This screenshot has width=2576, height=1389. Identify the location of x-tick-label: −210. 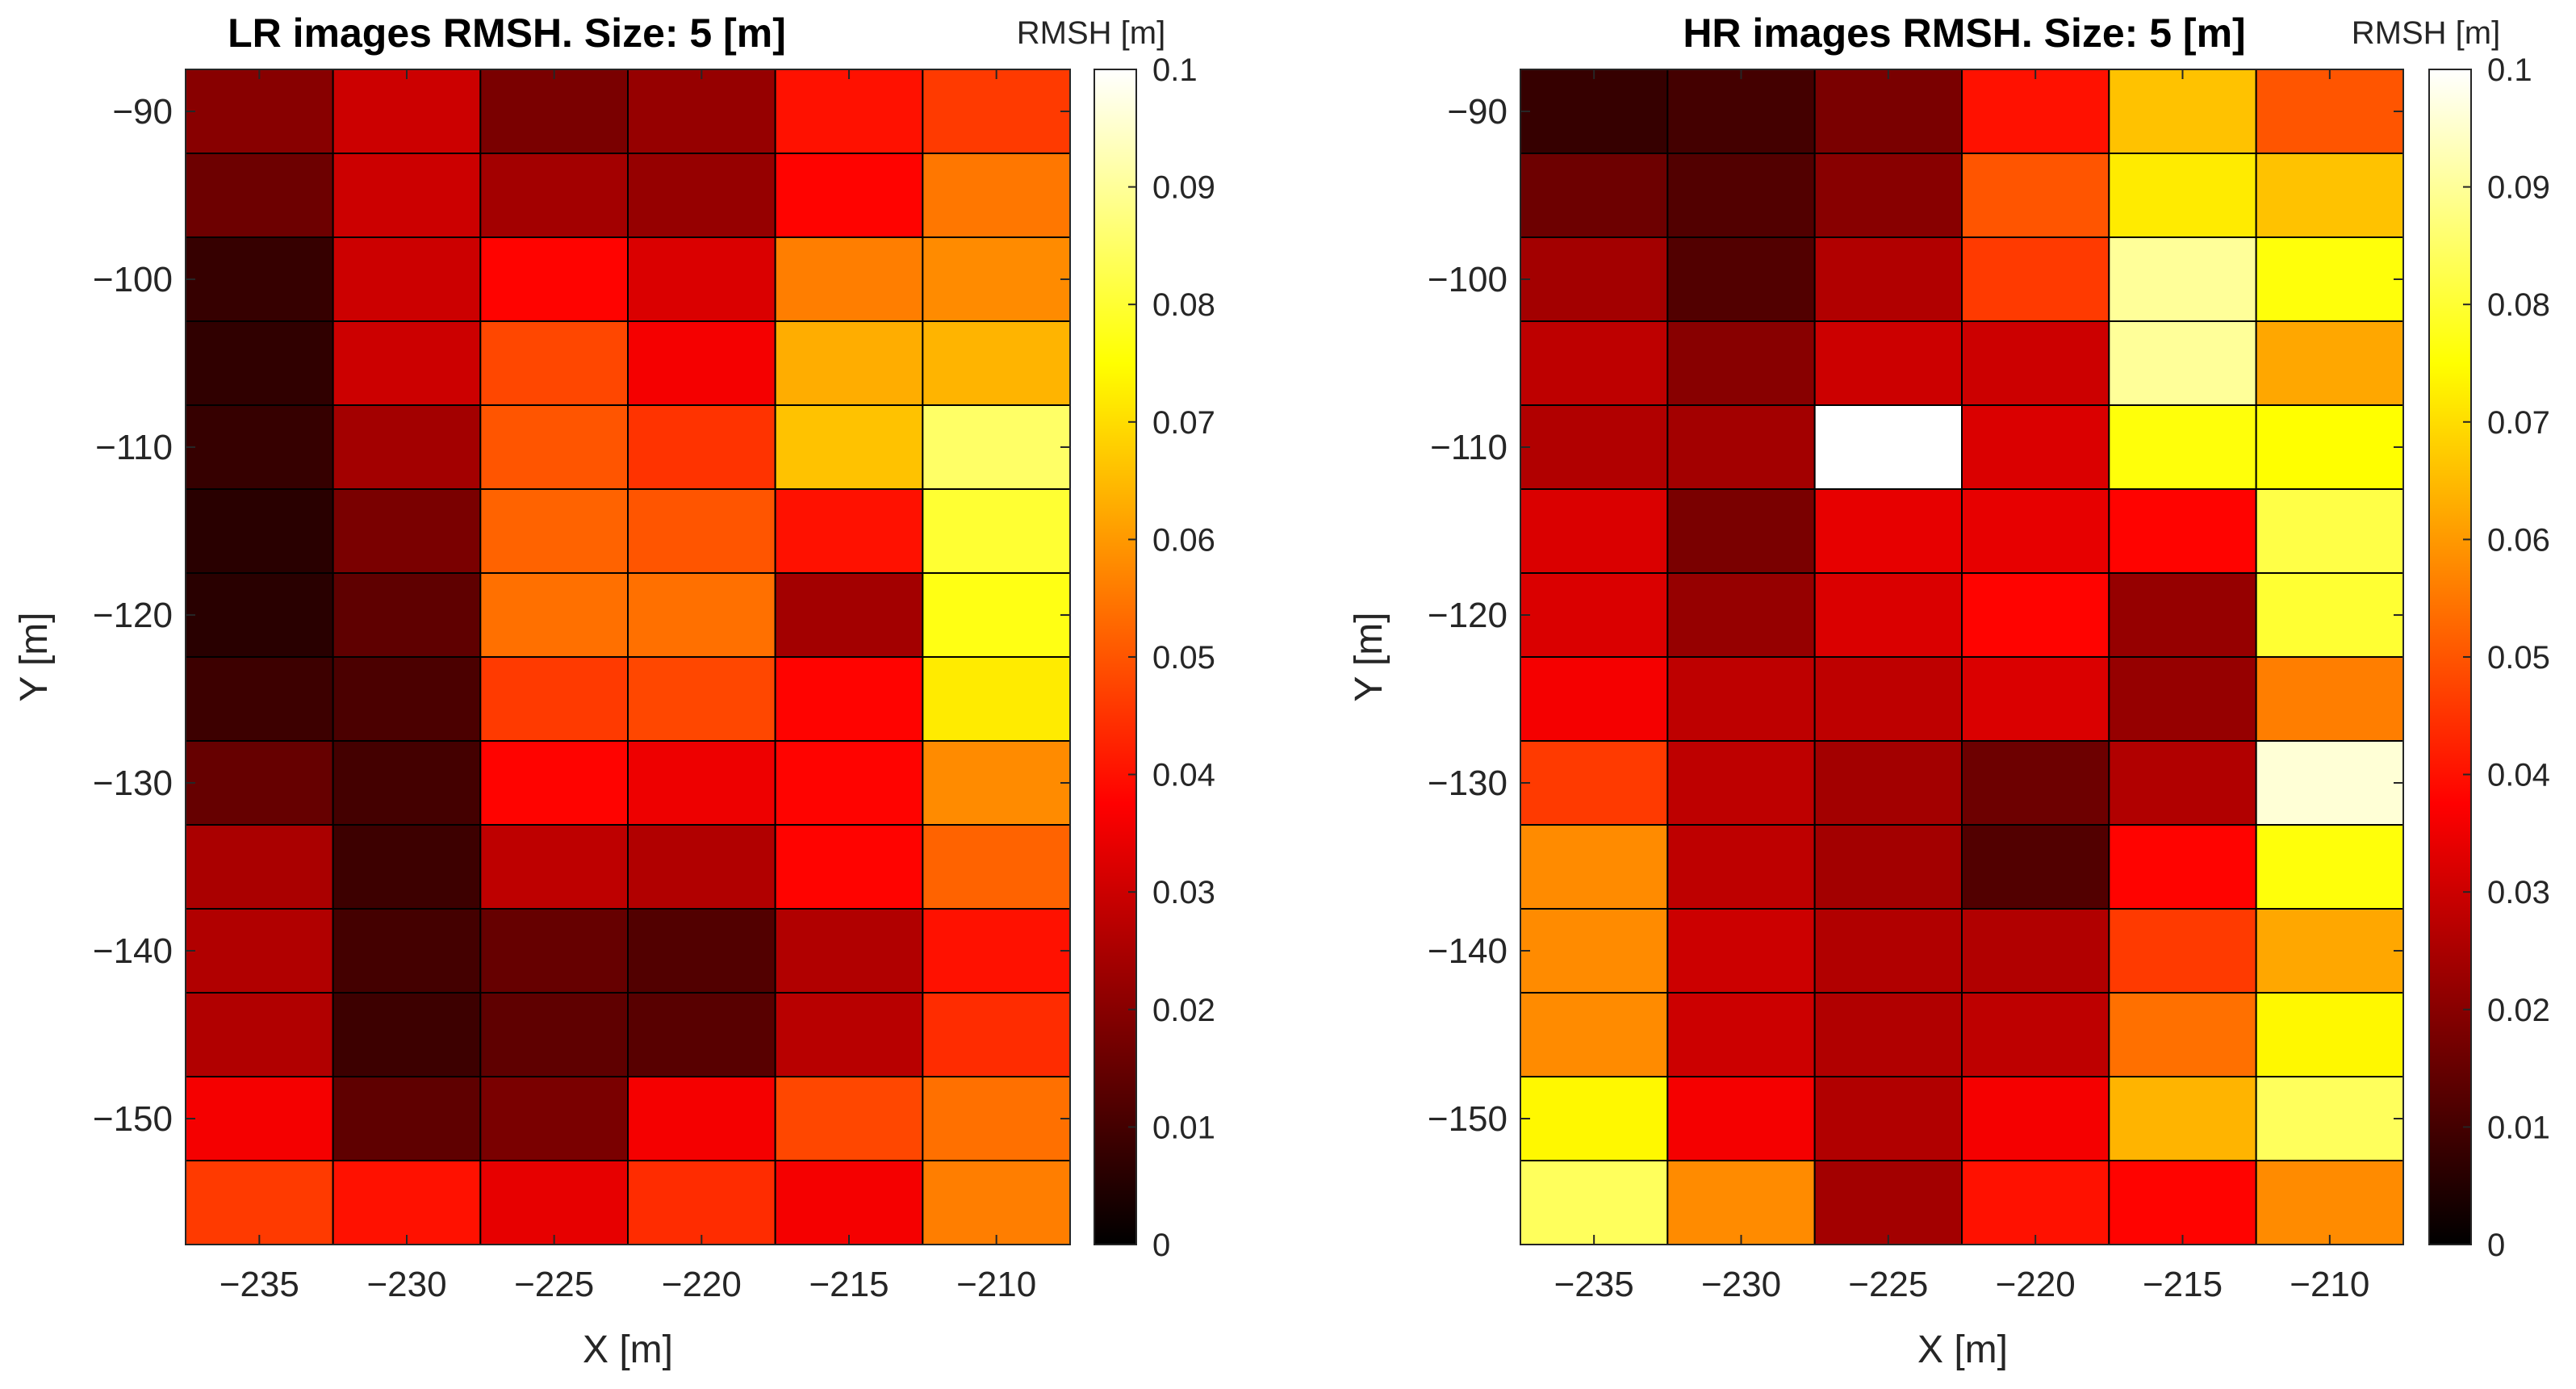
(2329, 1284).